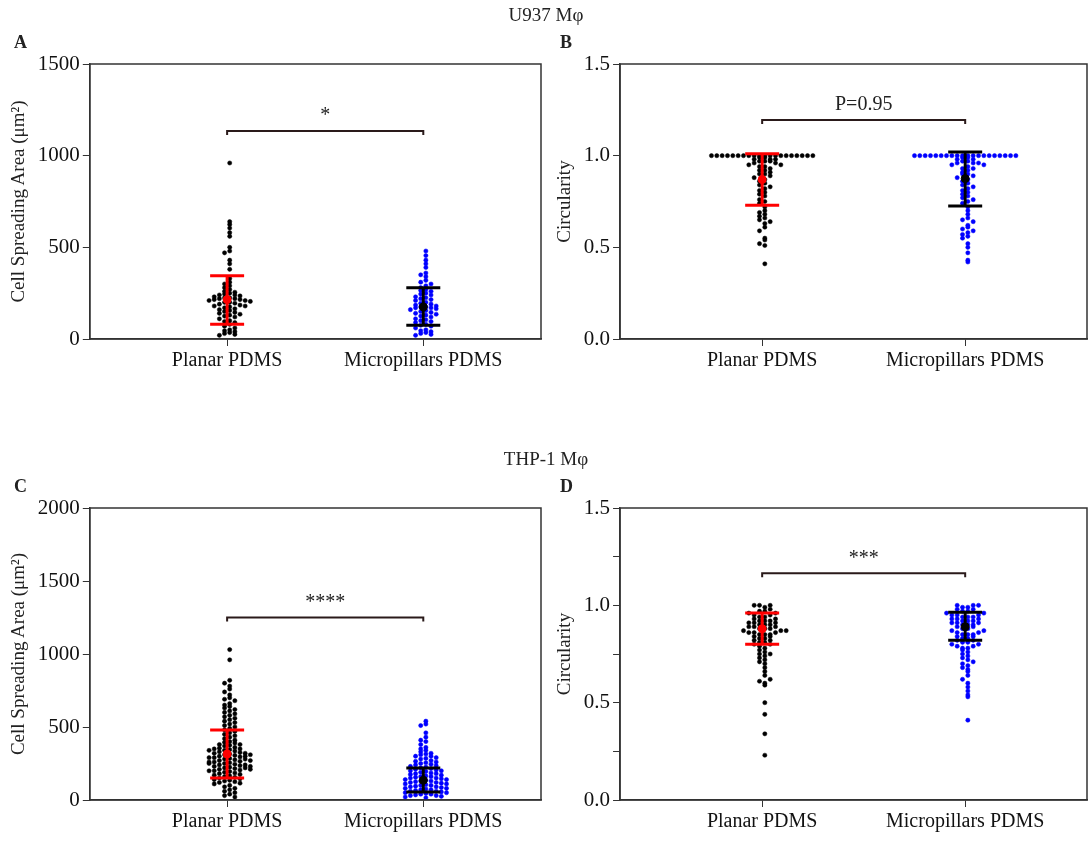 The width and height of the screenshot is (1092, 841). I want to click on chart-subtitle: U937 Mφ, so click(546, 15).